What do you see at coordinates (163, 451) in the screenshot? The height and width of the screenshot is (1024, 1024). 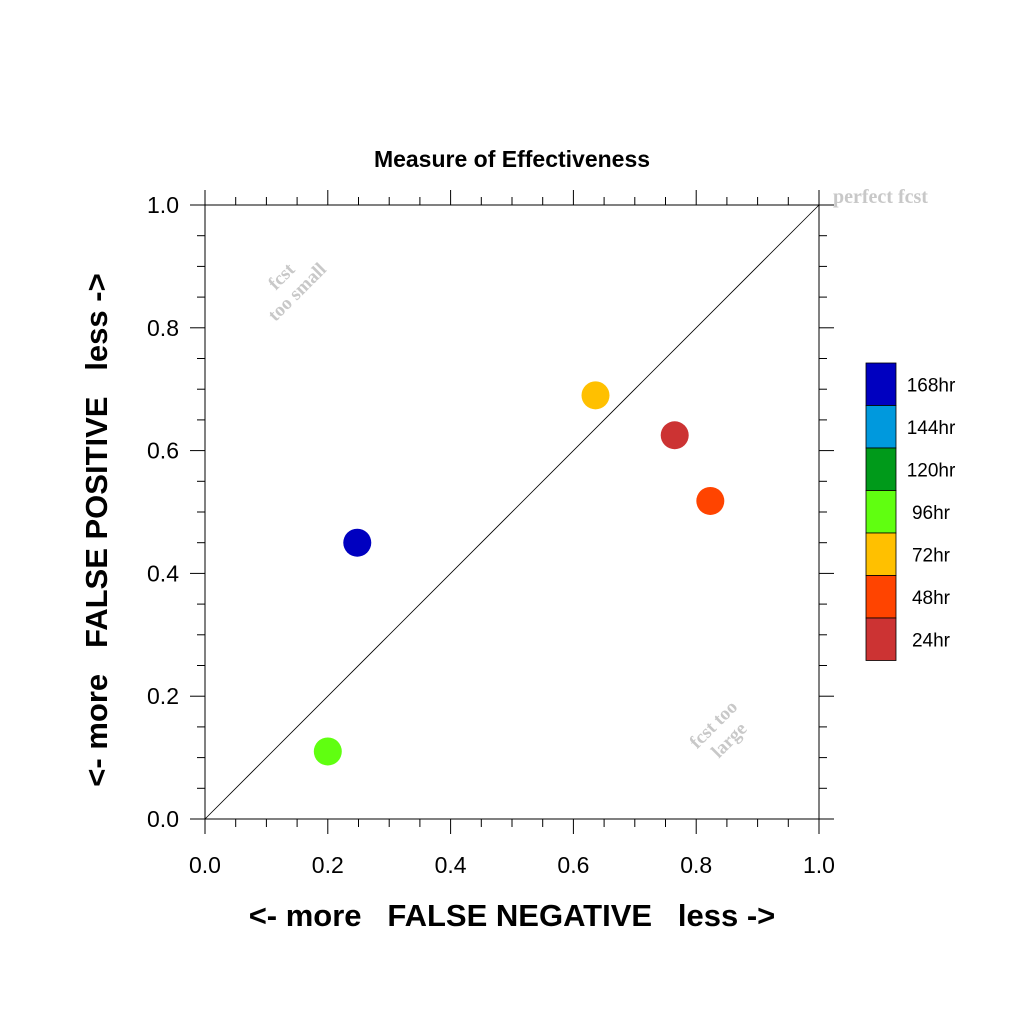 I see `y-tick-label: 0.6` at bounding box center [163, 451].